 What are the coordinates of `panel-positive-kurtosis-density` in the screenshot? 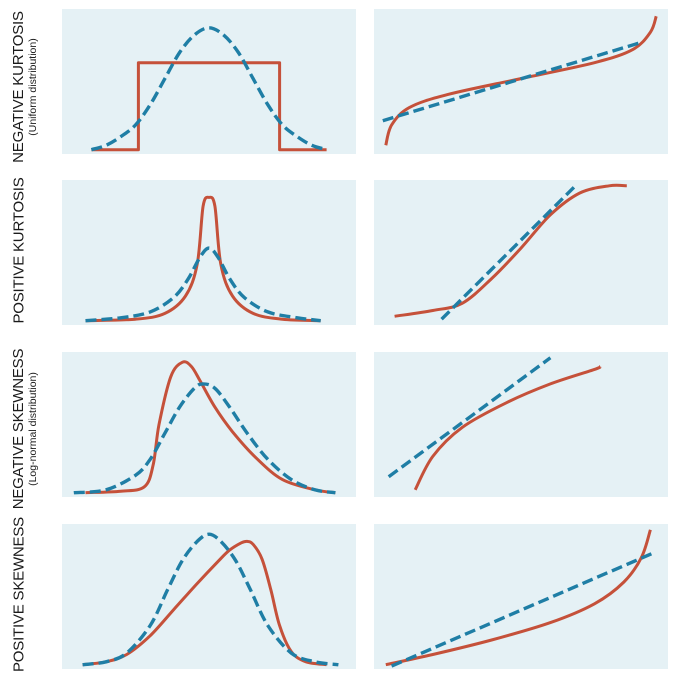 It's located at (209, 252).